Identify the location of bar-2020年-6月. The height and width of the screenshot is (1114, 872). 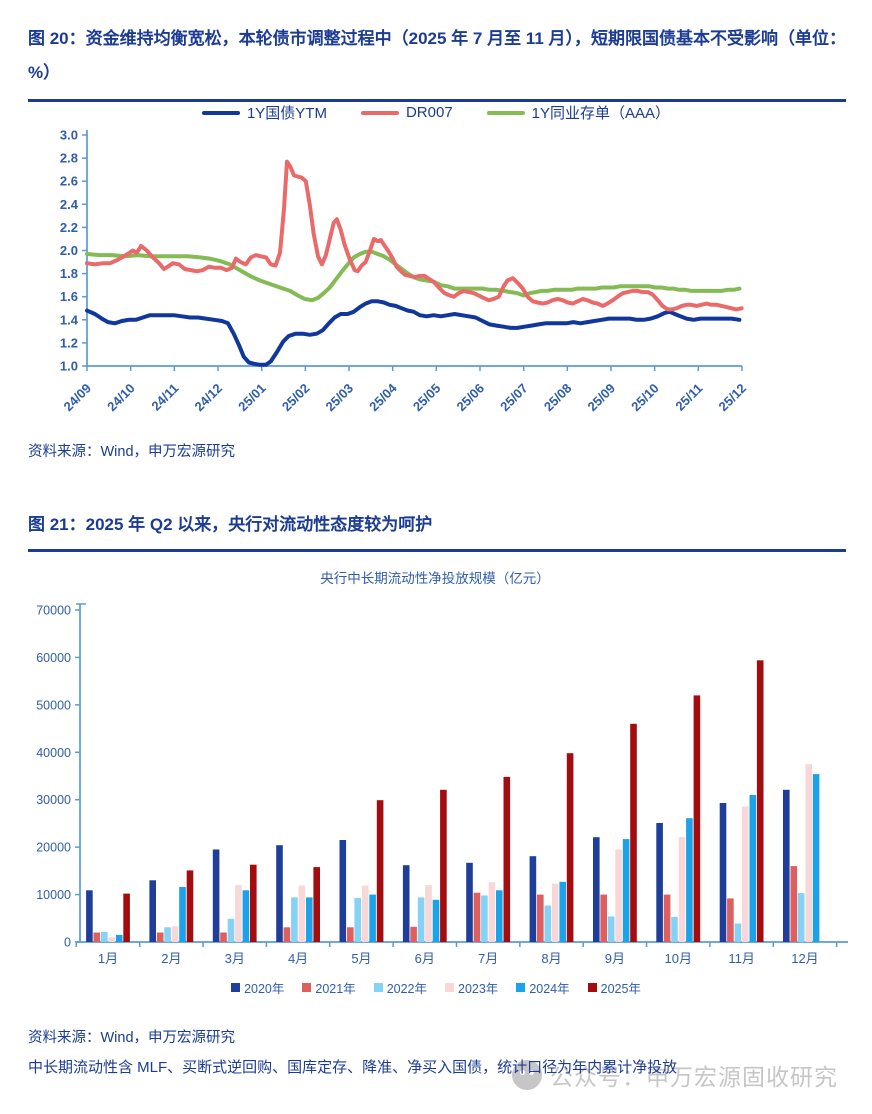
(406, 903).